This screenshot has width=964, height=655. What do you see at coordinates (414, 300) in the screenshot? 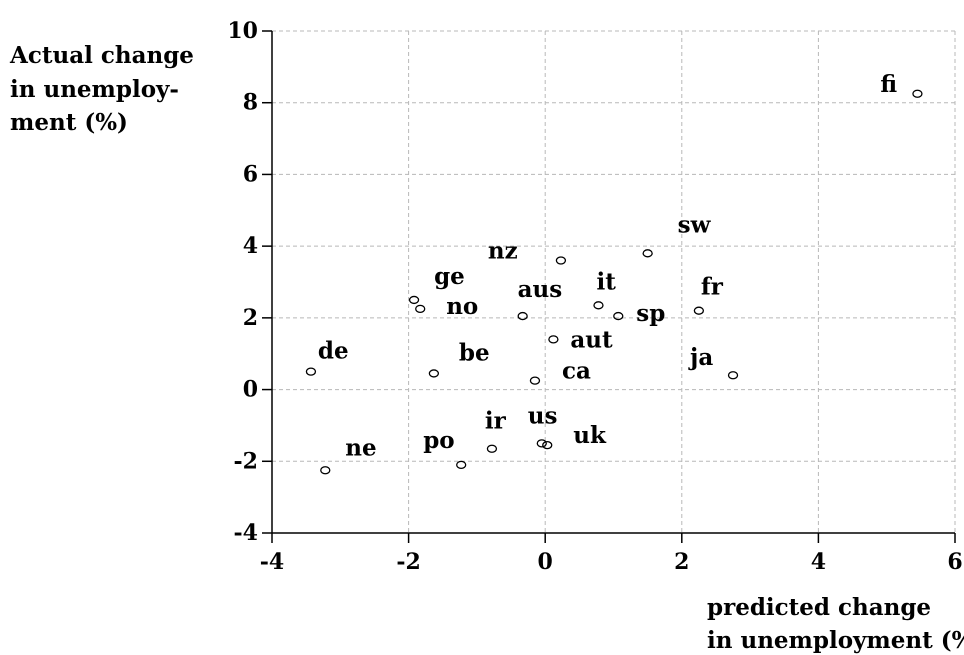
I see `data-point-ge` at bounding box center [414, 300].